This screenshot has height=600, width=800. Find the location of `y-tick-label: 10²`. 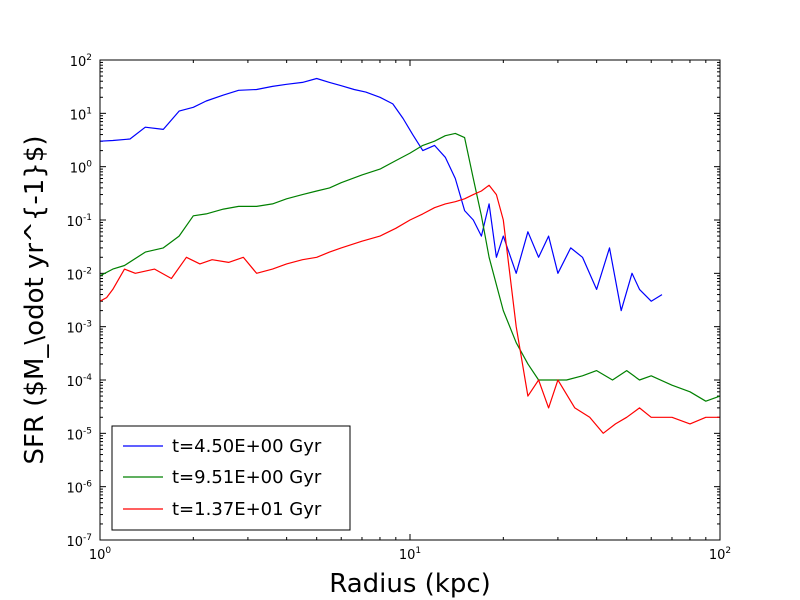

y-tick-label: 10² is located at coordinates (81, 61).